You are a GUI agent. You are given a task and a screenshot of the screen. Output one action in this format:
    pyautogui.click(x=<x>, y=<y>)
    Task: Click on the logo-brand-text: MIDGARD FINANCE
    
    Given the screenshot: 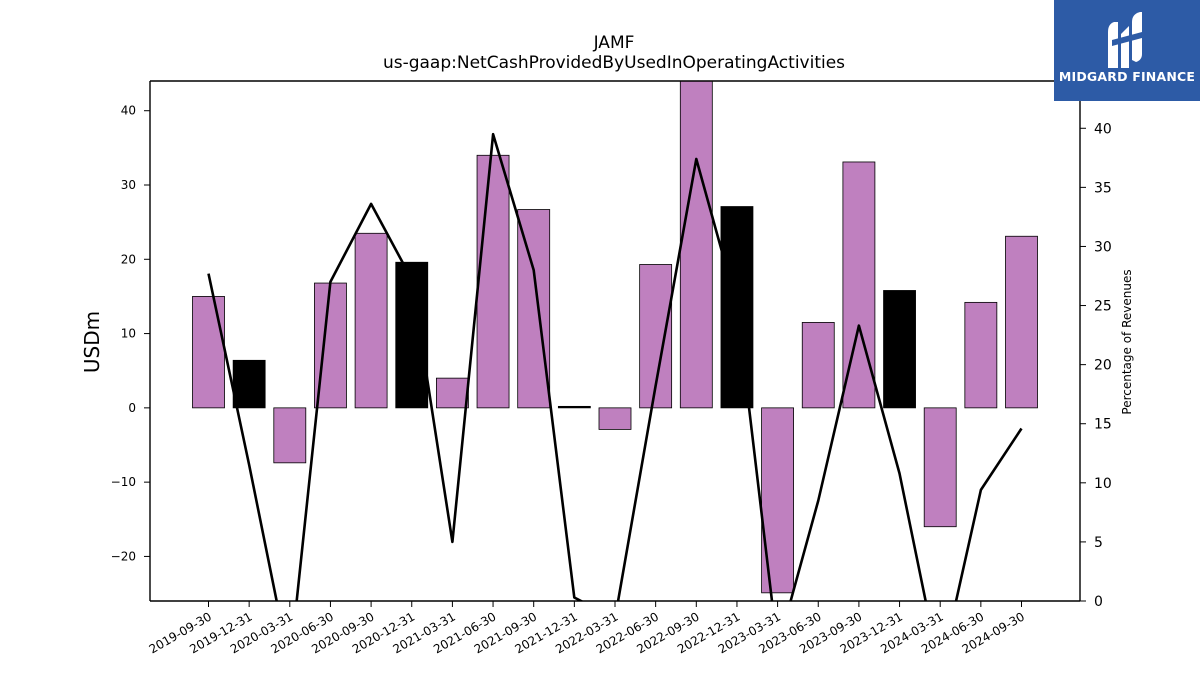 What is the action you would take?
    pyautogui.click(x=1127, y=76)
    